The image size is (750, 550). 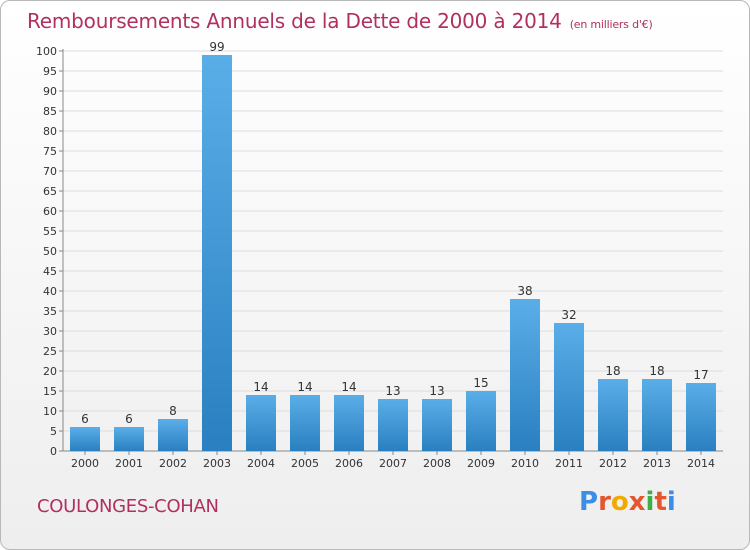 What do you see at coordinates (657, 463) in the screenshot?
I see `x-tick-label: 2013` at bounding box center [657, 463].